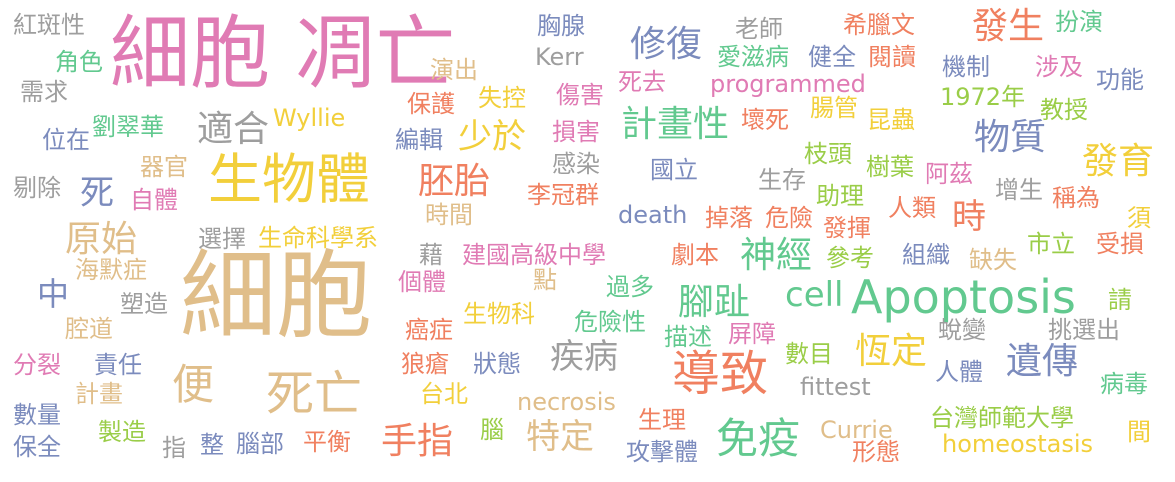  What do you see at coordinates (101, 239) in the screenshot?
I see `word: 原始` at bounding box center [101, 239].